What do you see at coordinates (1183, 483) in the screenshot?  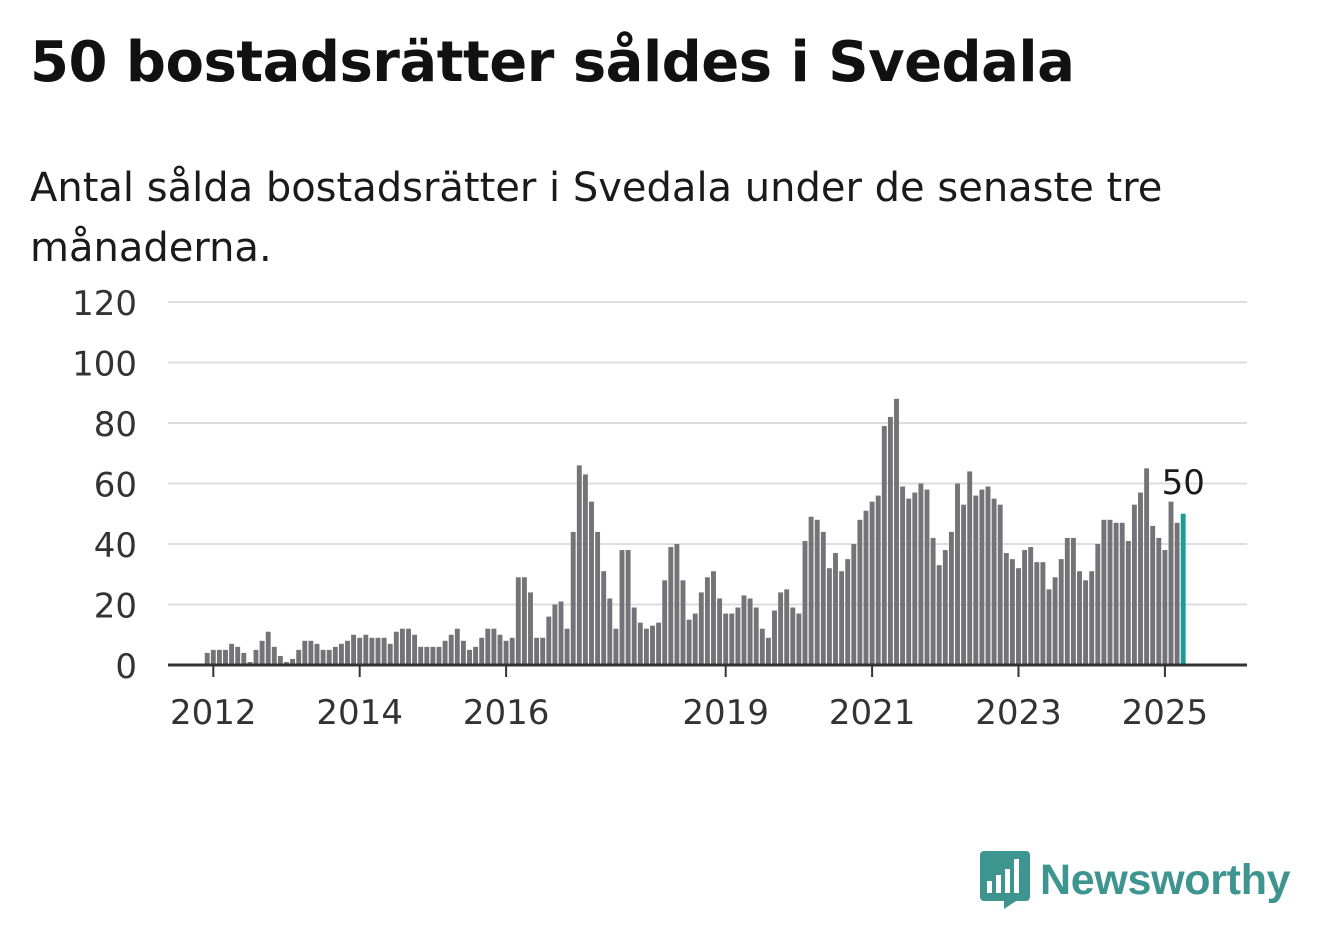 I see `last-value-label: 50` at bounding box center [1183, 483].